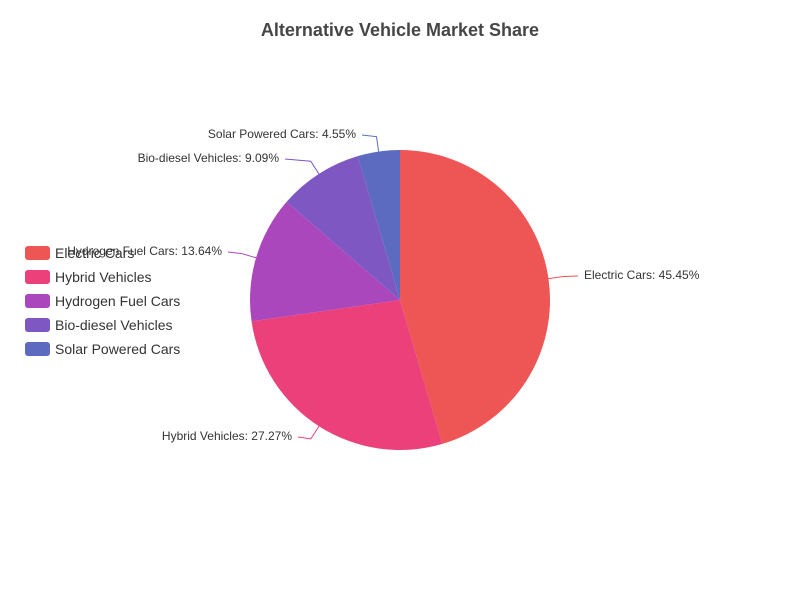 The height and width of the screenshot is (600, 800). Describe the element at coordinates (227, 436) in the screenshot. I see `data-label-hybrid-vehicles: Hybrid Vehicles: 27.27%` at that location.